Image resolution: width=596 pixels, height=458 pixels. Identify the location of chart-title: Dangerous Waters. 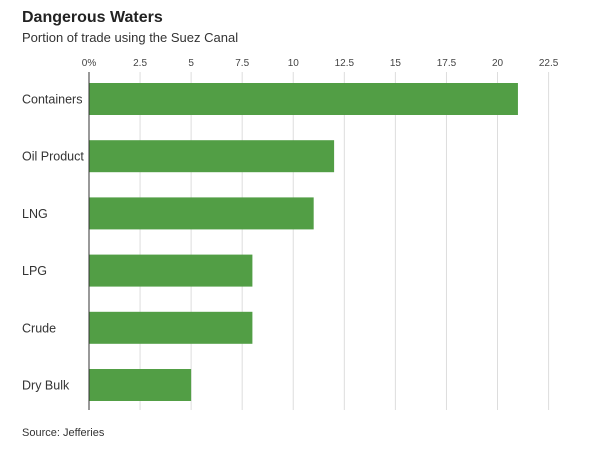
(92, 17).